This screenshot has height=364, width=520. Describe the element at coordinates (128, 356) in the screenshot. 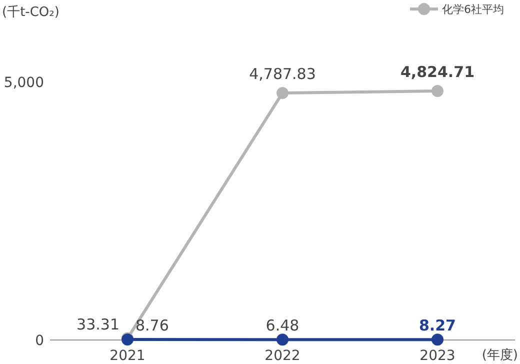

I see `x-tick-label: 2021` at that location.